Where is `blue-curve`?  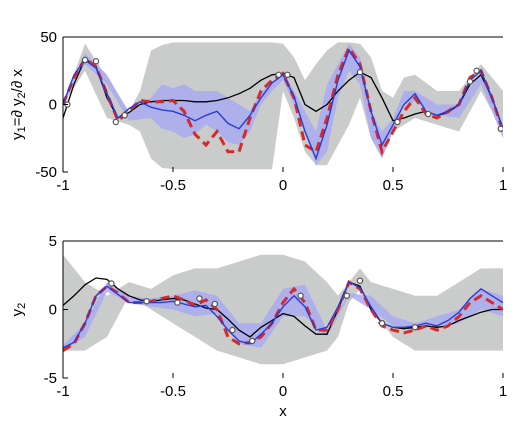
blue-curve is located at coordinates (283, 315).